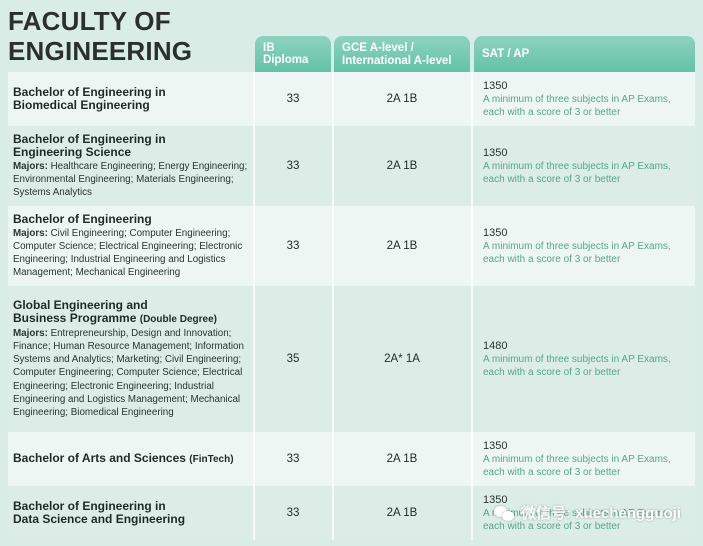 Image resolution: width=703 pixels, height=546 pixels. I want to click on sat-score: 1480, so click(495, 345).